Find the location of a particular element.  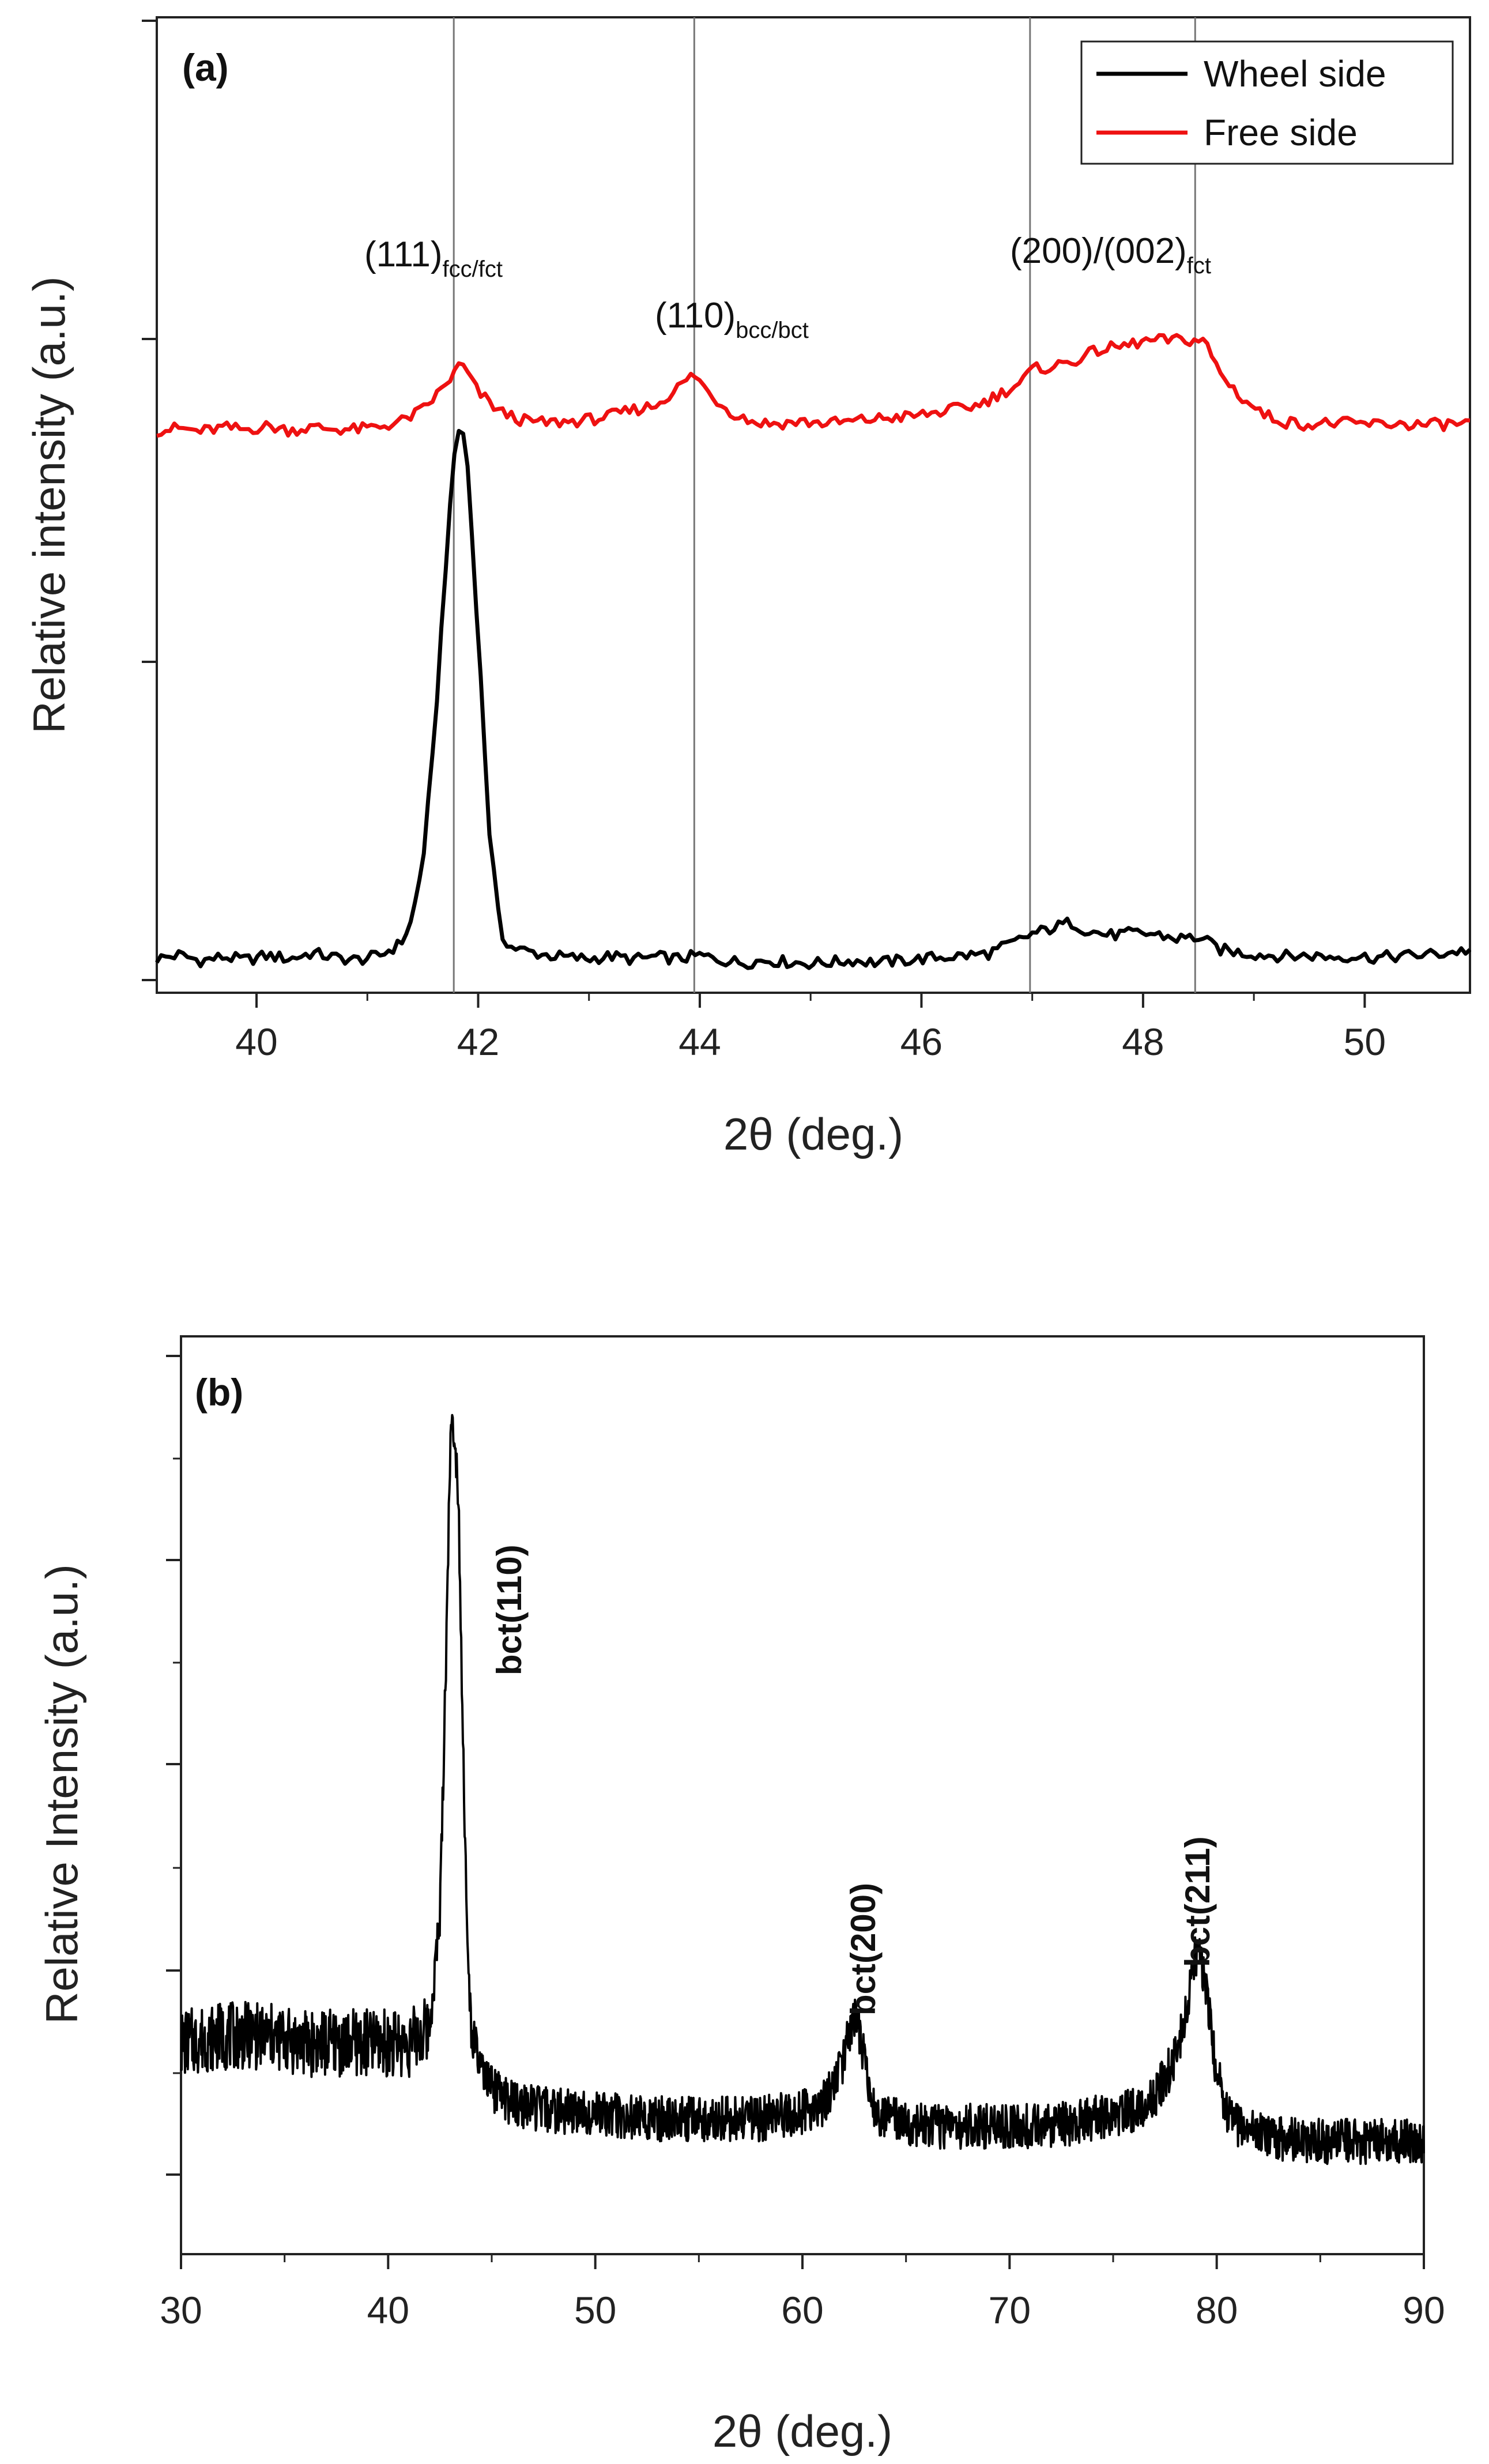

legend-box is located at coordinates (1267, 102).